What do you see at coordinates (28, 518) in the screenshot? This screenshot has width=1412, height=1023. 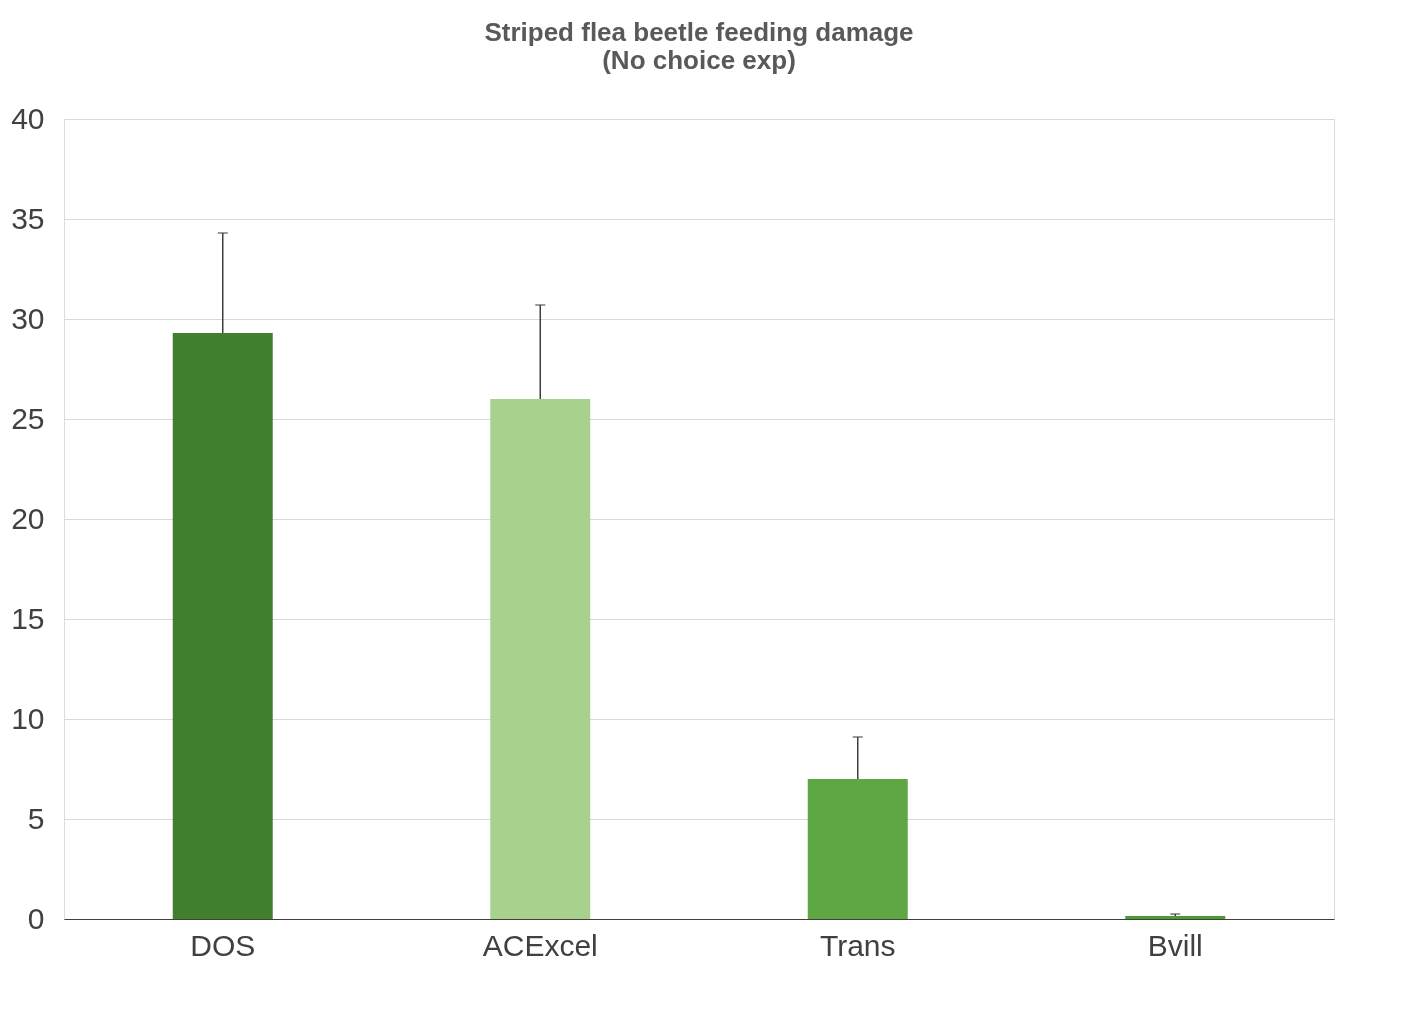 I see `y-tick-label: 20` at bounding box center [28, 518].